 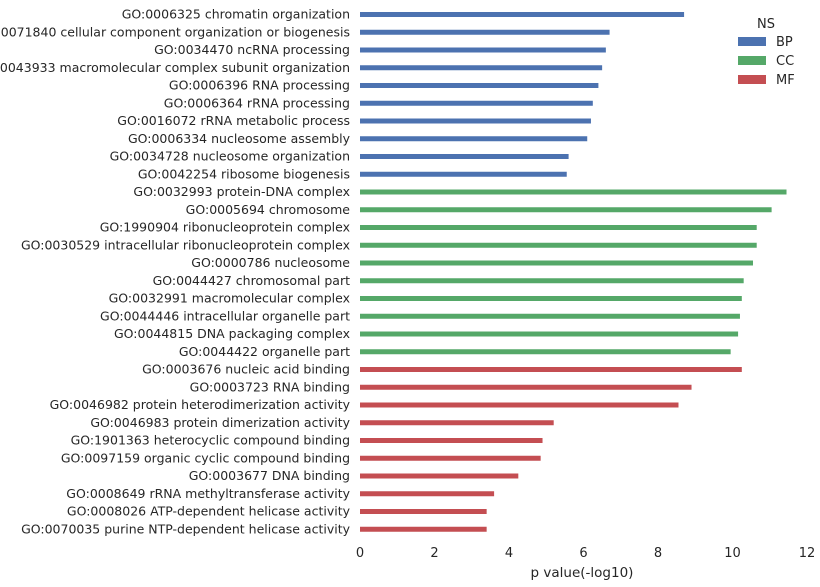 What do you see at coordinates (582, 573) in the screenshot?
I see `x-axis-title: p value(-log10)` at bounding box center [582, 573].